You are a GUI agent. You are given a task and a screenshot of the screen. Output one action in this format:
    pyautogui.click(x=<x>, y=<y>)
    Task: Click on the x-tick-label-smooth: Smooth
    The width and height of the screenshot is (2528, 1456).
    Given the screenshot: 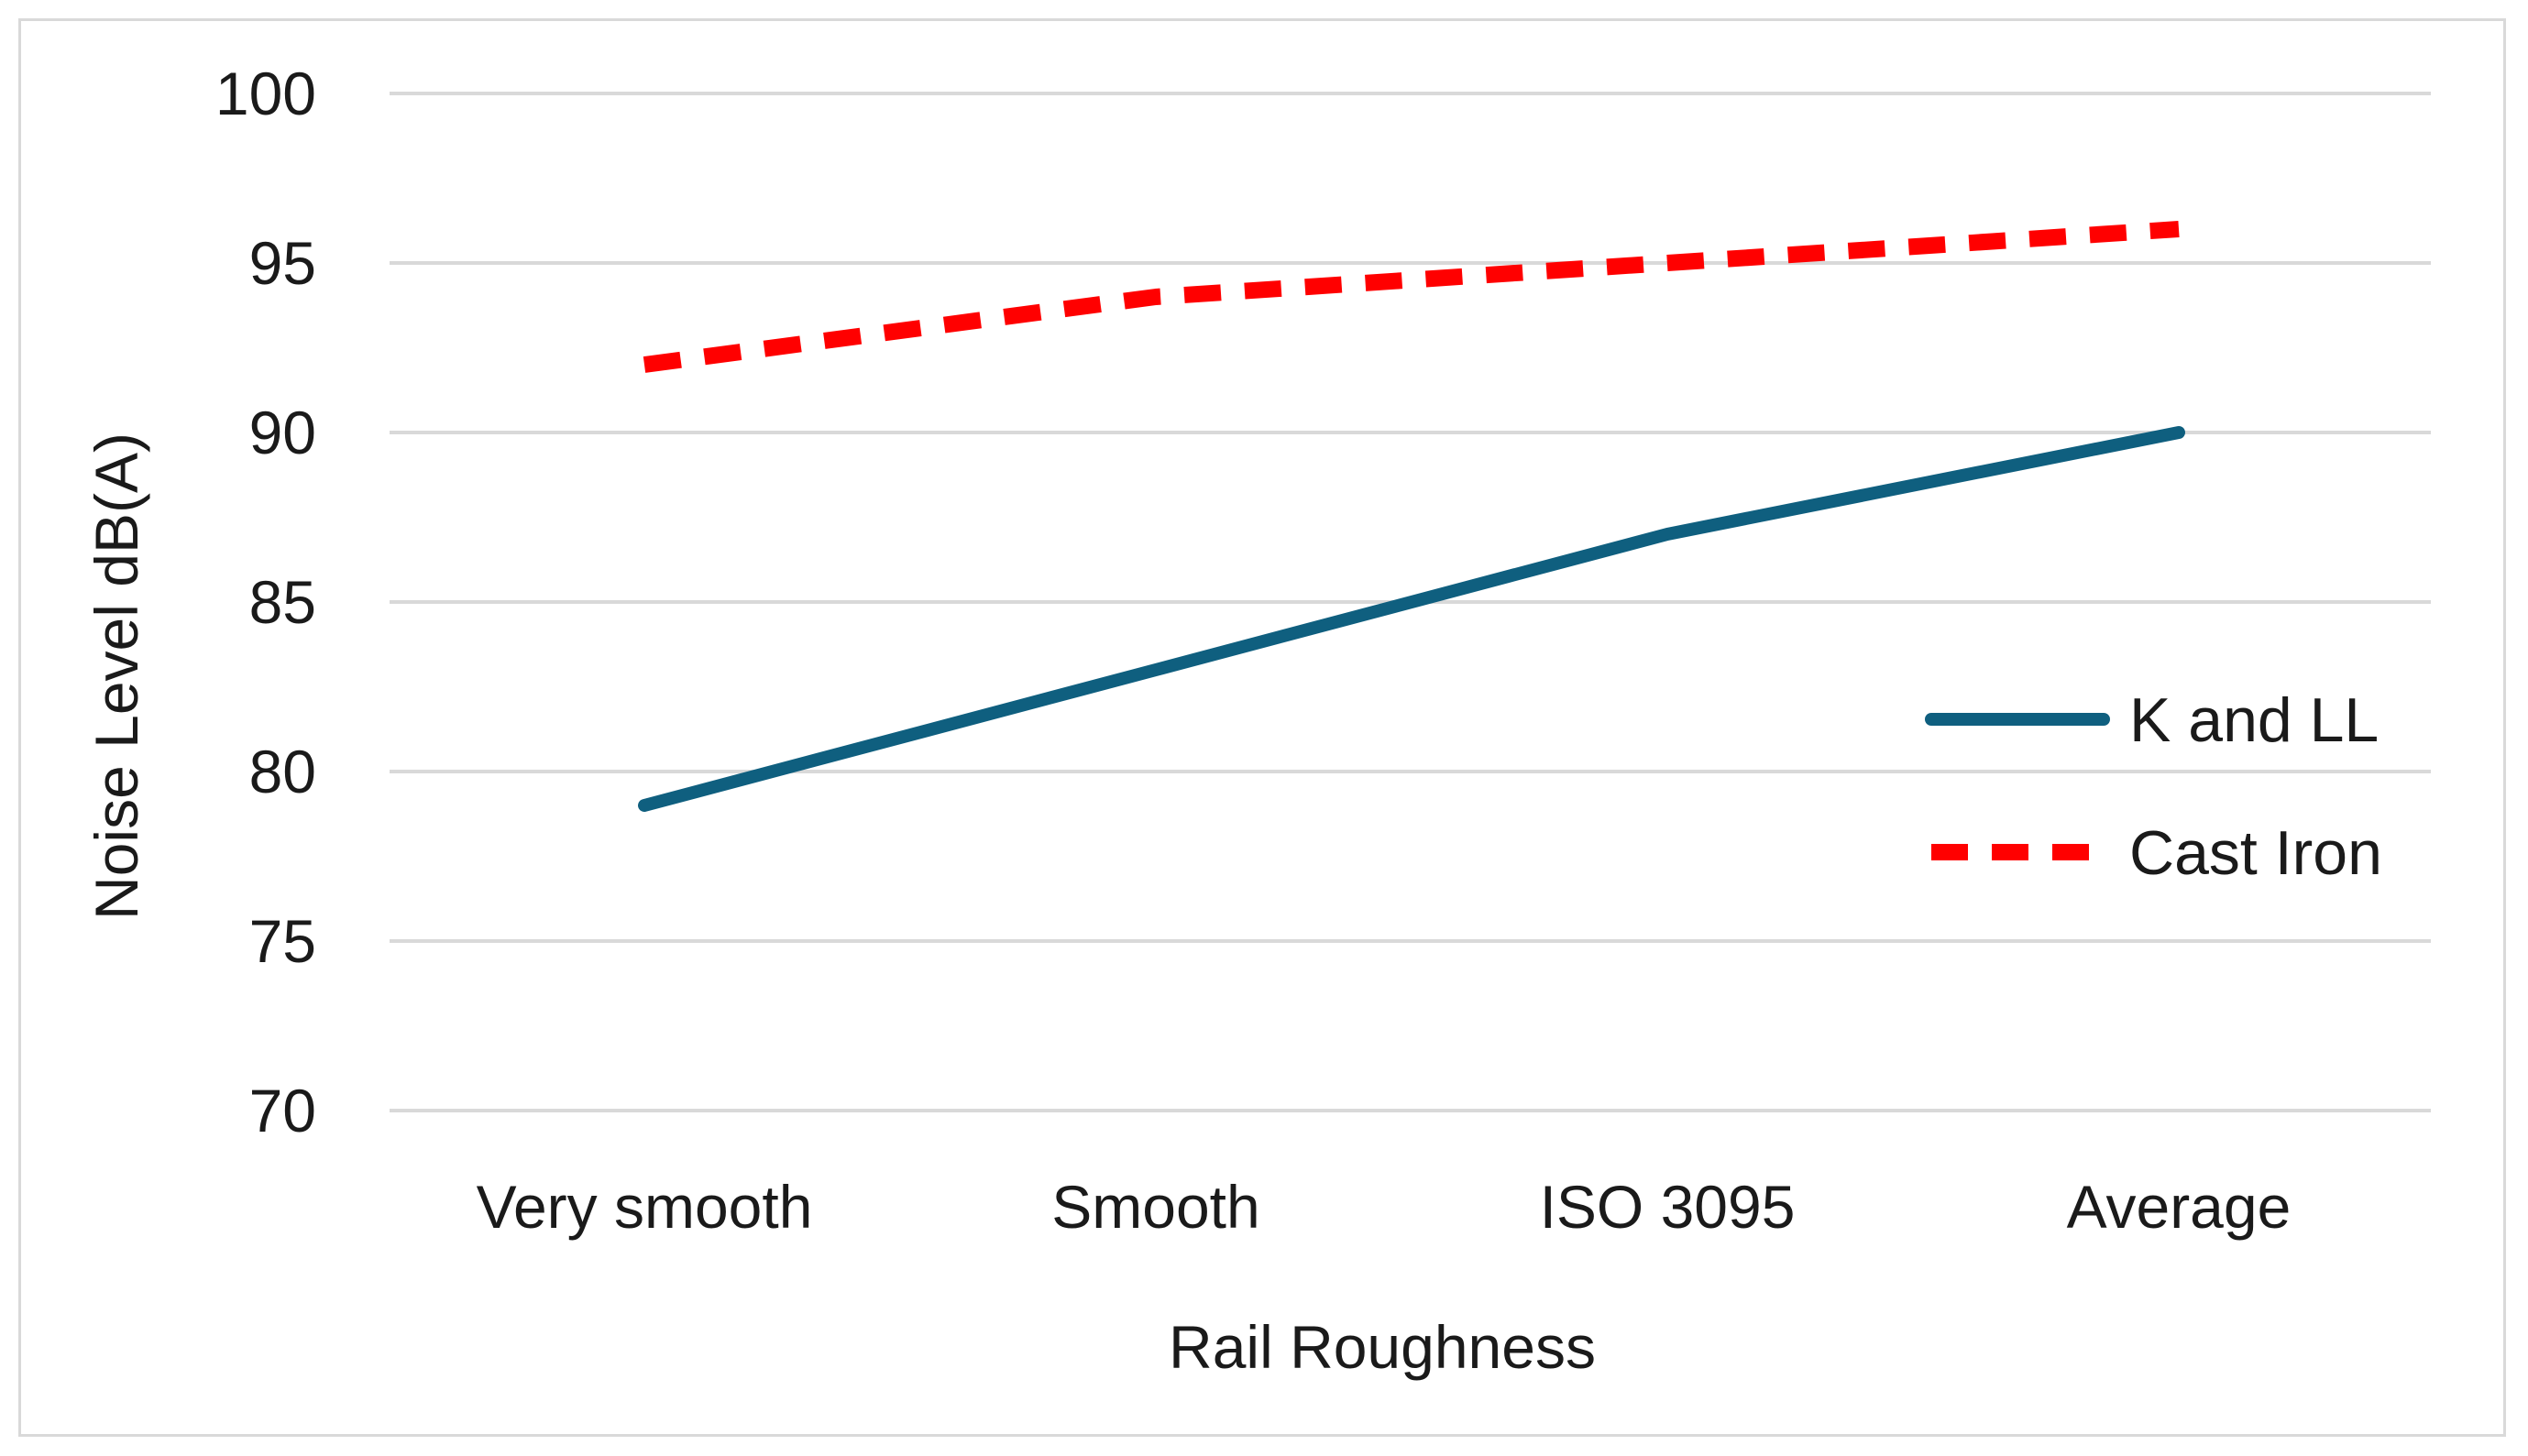 What is the action you would take?
    pyautogui.click(x=1155, y=1207)
    